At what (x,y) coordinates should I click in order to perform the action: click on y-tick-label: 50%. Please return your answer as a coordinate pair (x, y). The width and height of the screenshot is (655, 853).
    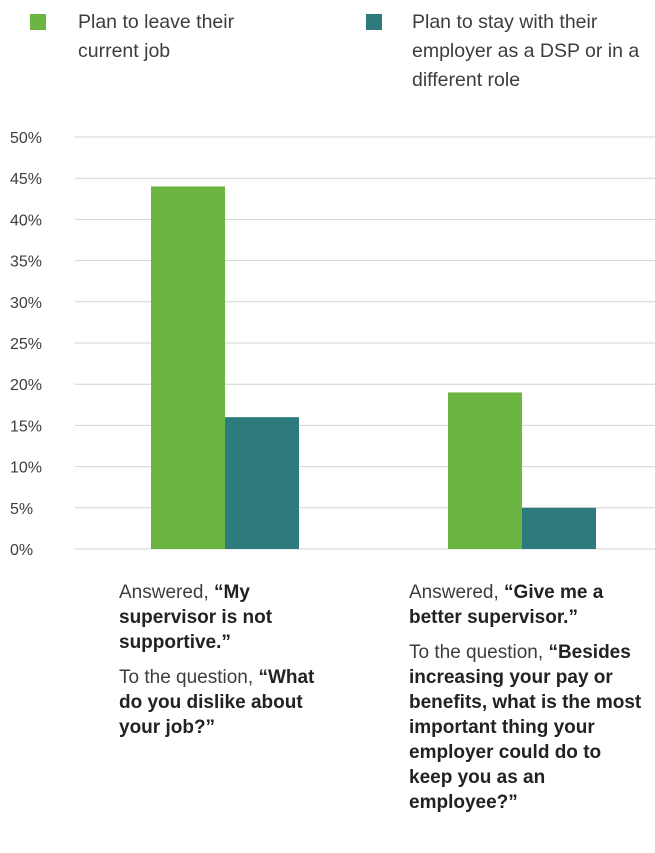
    Looking at the image, I should click on (26, 138).